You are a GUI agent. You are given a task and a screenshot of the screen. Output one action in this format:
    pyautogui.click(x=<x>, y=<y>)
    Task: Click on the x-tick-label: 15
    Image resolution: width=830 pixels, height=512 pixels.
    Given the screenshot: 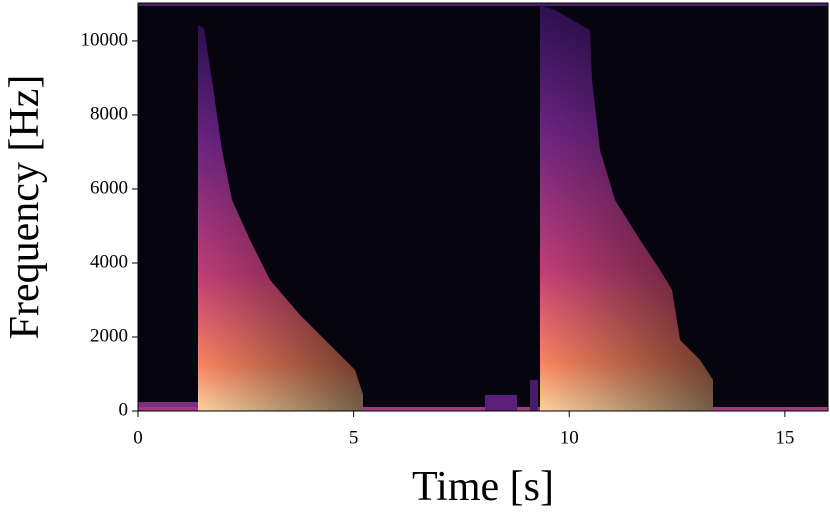 What is the action you would take?
    pyautogui.click(x=784, y=437)
    